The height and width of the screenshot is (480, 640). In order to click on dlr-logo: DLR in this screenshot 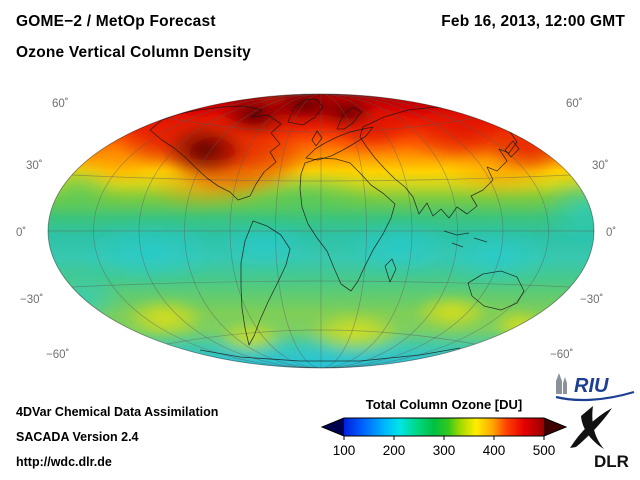, I will do `click(599, 438)`.